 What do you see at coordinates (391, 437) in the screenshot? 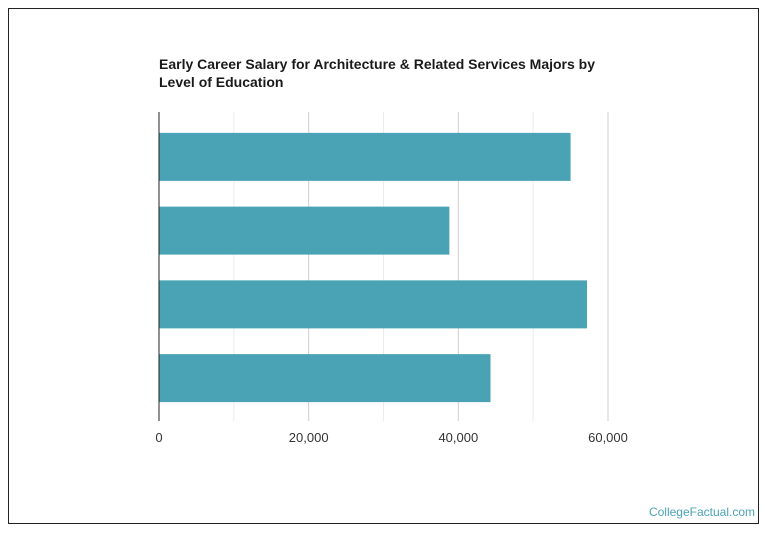
I see `x-tick-labels: 0 20,000 40,000 60,000` at bounding box center [391, 437].